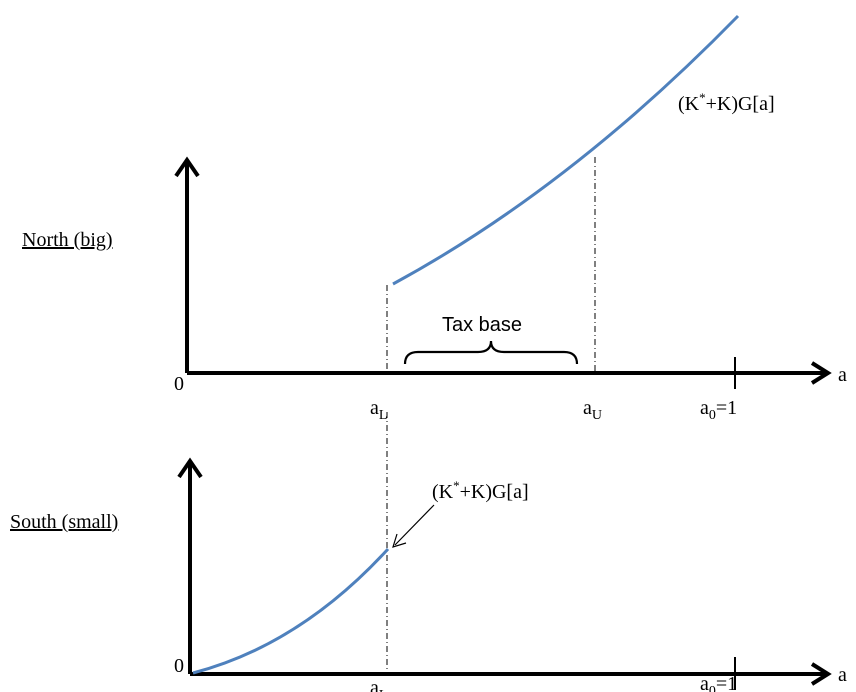 Image resolution: width=856 pixels, height=692 pixels. Describe the element at coordinates (480, 490) in the screenshot. I see `south-curve-label: (K*+K)G[a]` at that location.